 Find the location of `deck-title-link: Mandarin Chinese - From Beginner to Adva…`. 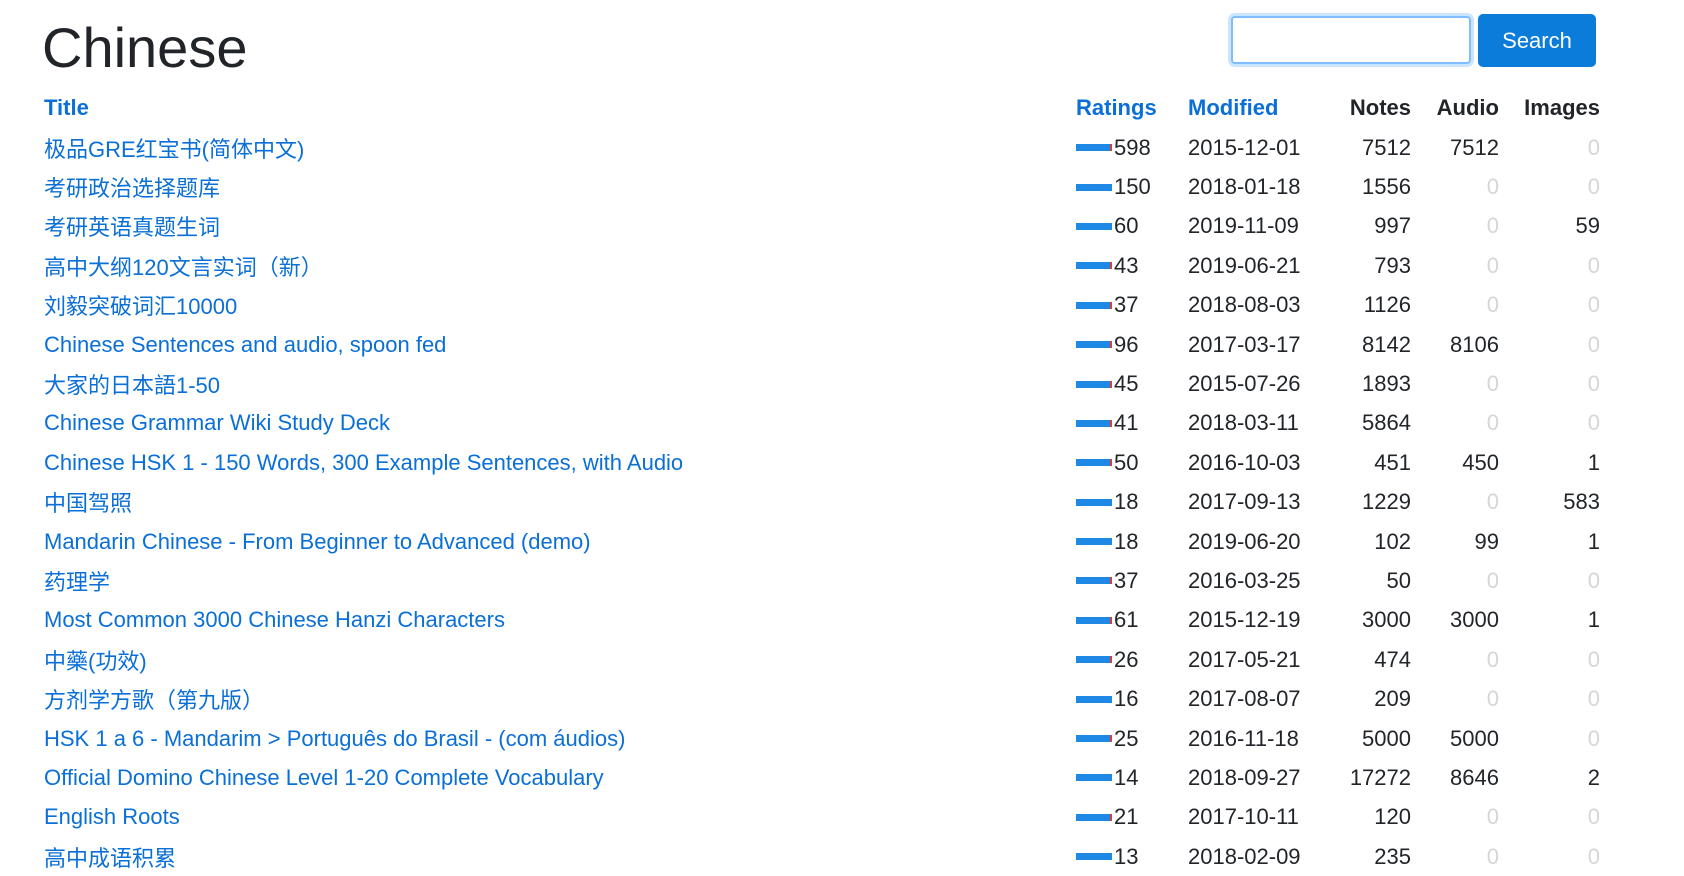

deck-title-link: Mandarin Chinese - From Beginner to Adva… is located at coordinates (317, 541).